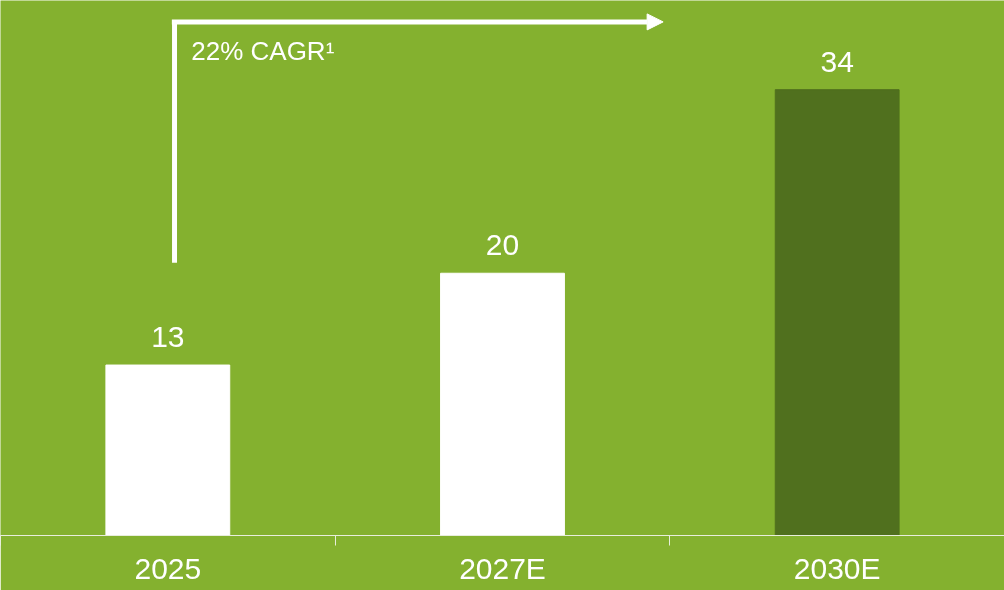 The height and width of the screenshot is (590, 1004). I want to click on data-label: 20, so click(502, 245).